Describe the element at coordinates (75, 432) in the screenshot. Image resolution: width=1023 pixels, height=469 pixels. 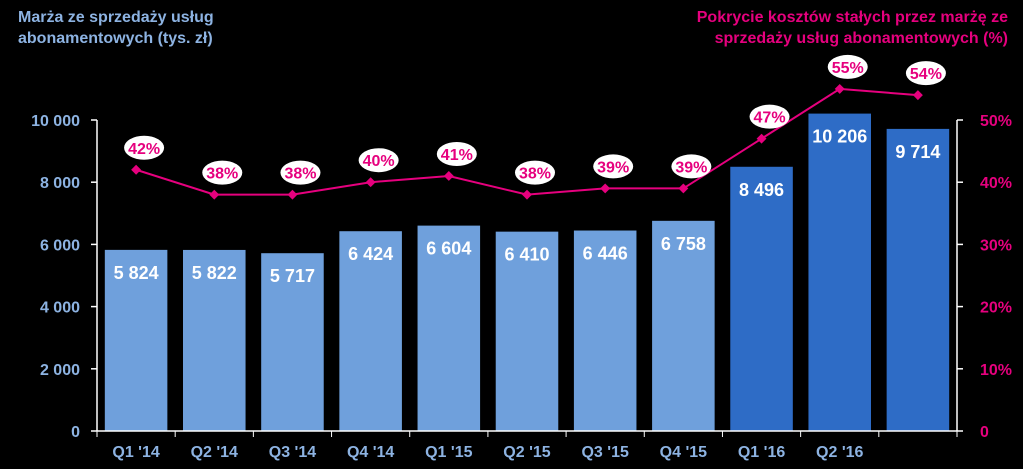
I see `left-axis-tick-label: 0` at that location.